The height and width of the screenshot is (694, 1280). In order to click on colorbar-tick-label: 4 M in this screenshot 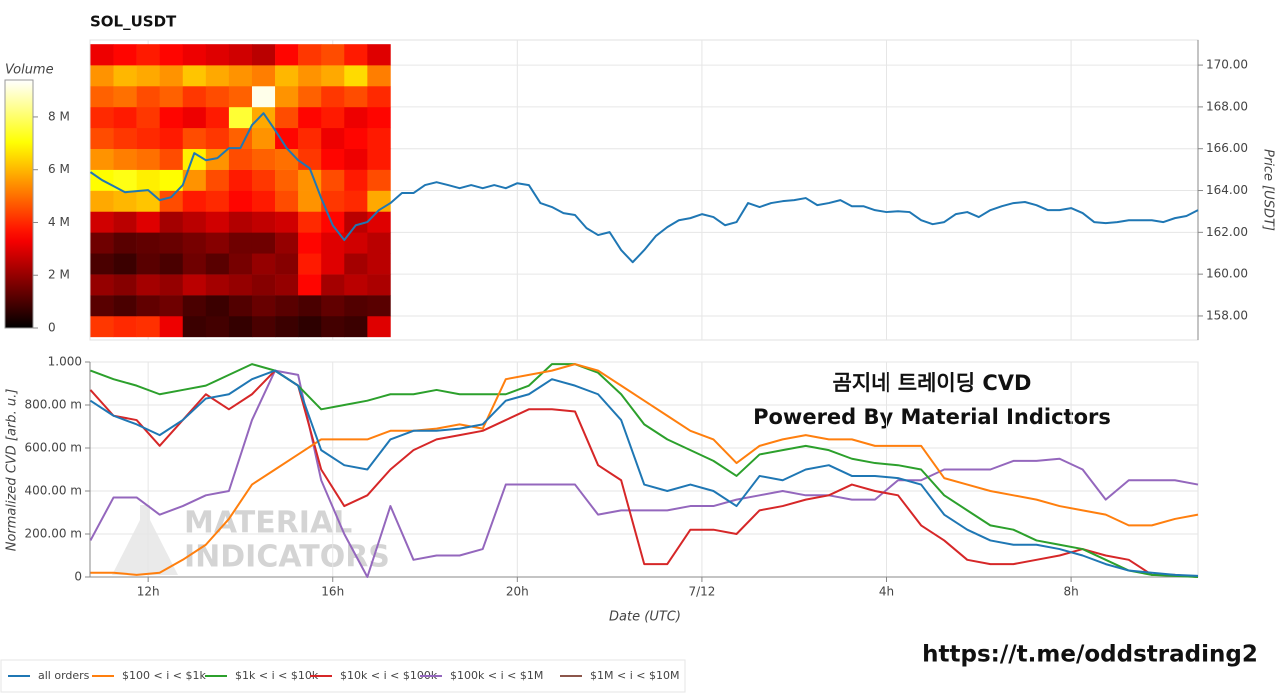, I will do `click(59, 222)`.